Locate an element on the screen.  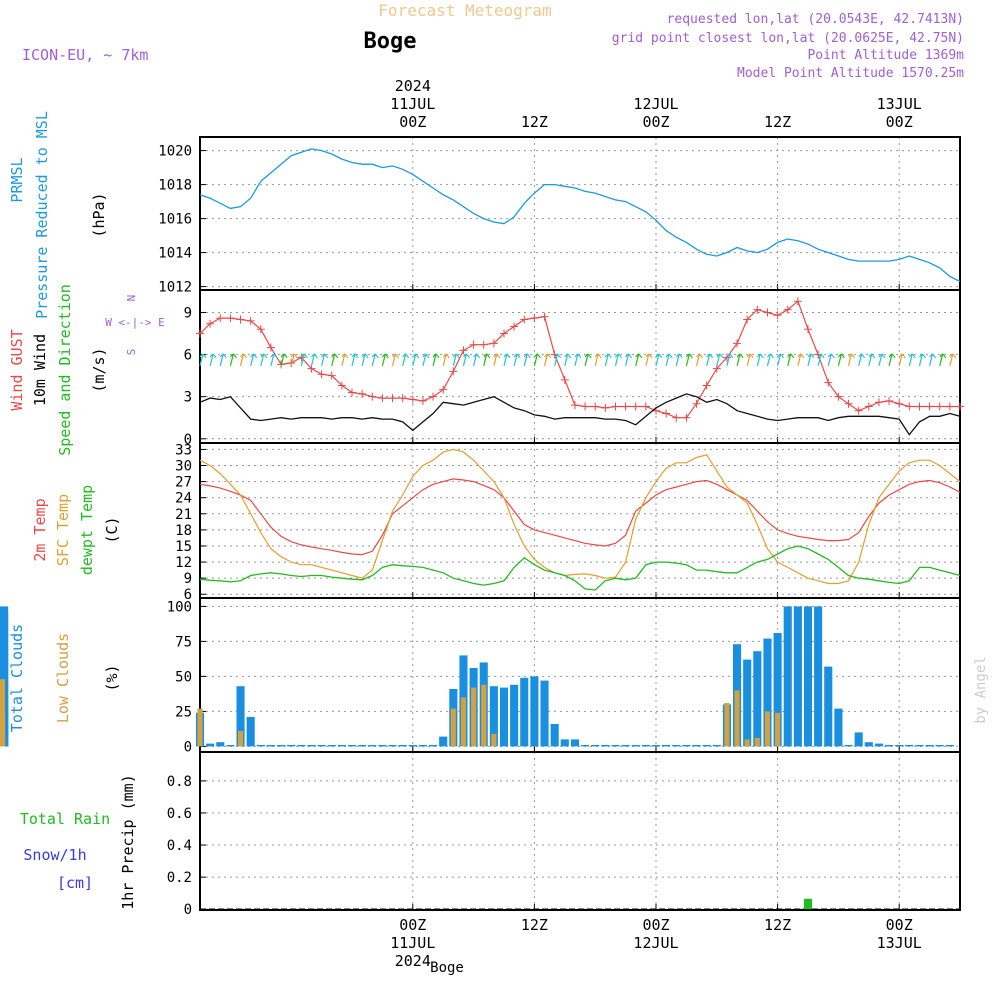
top-time-label: 11JUL is located at coordinates (412, 104).